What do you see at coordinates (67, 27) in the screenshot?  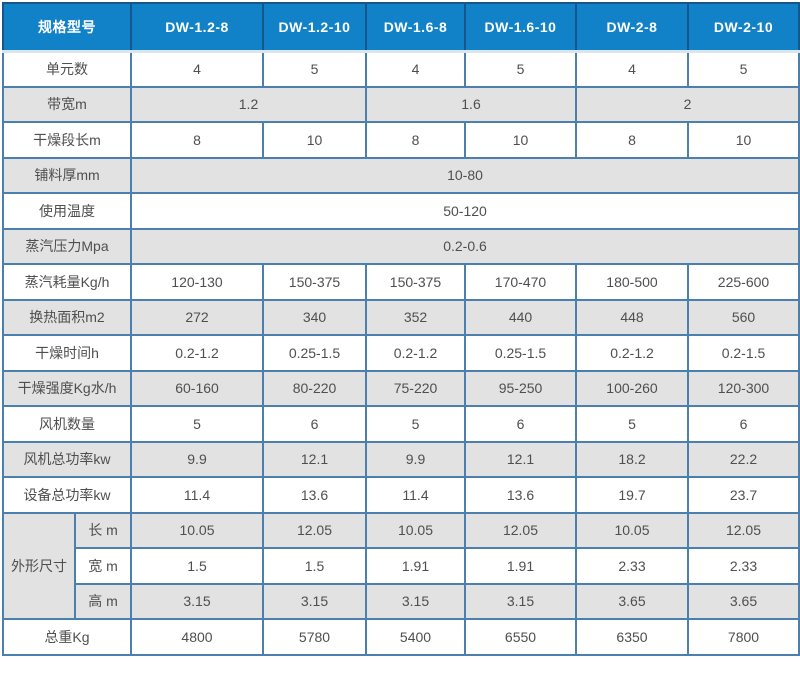 I see `header-spec-label: 规格型号` at bounding box center [67, 27].